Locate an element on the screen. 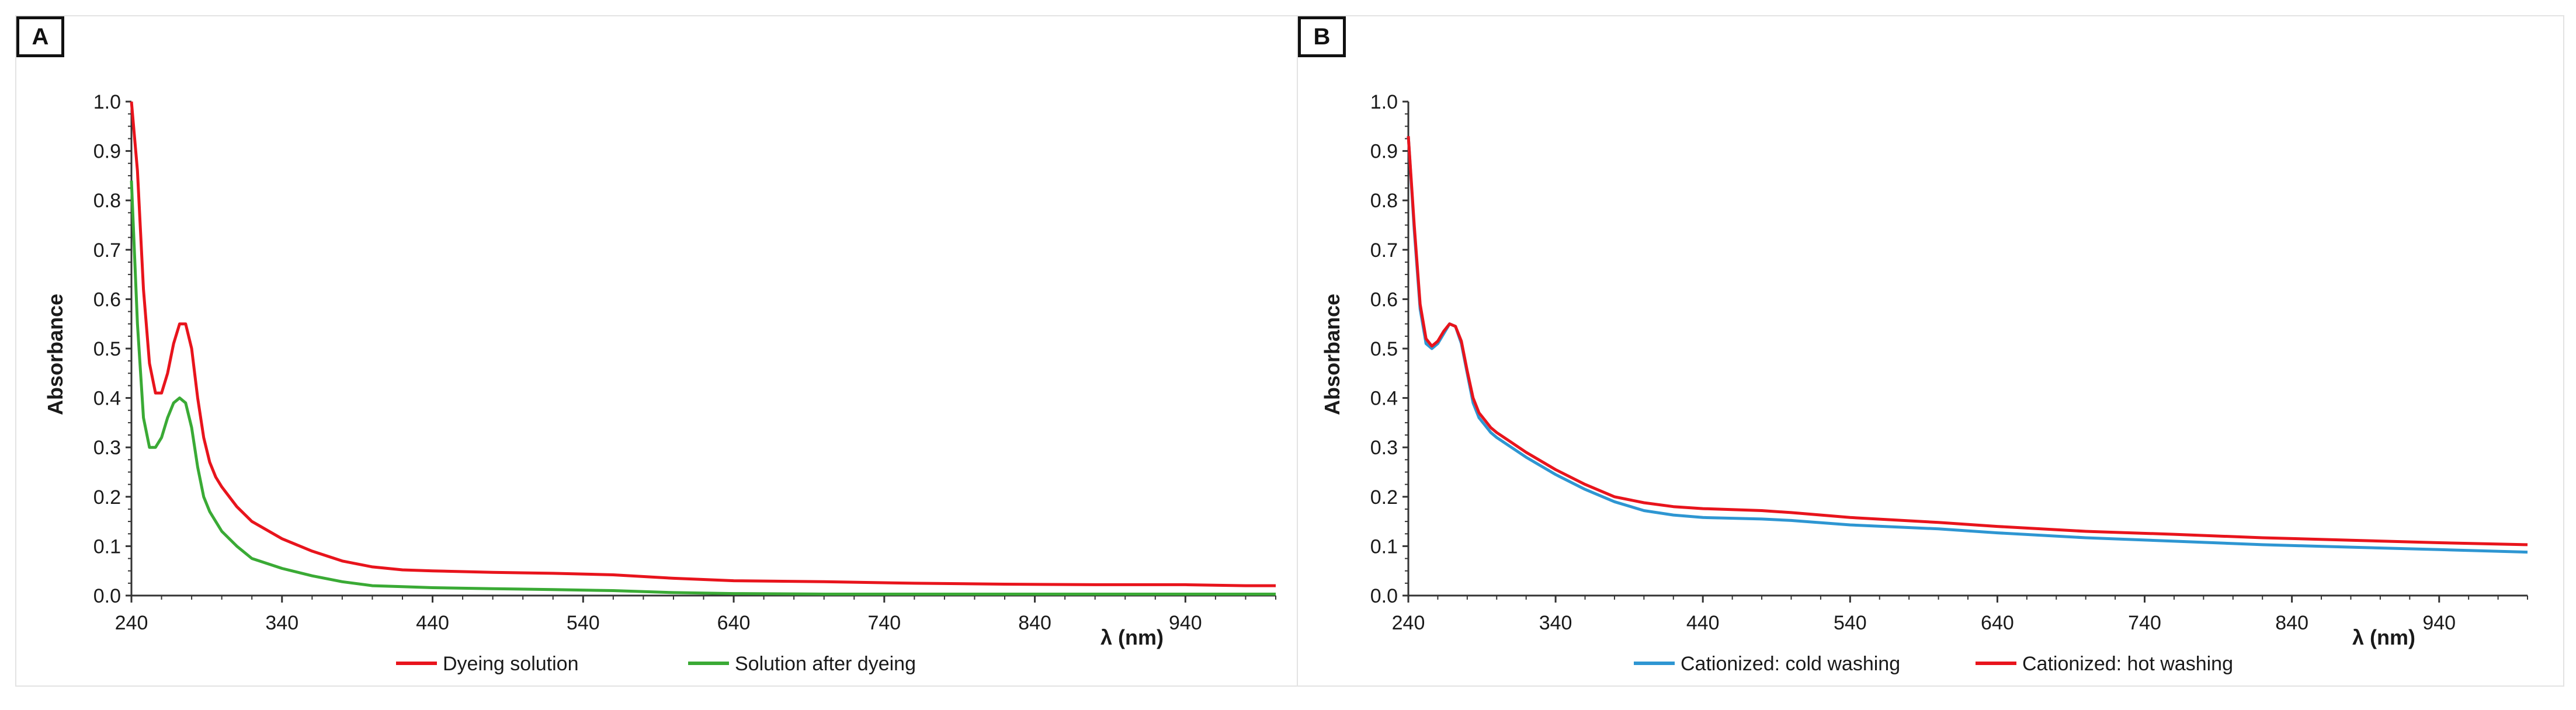 Image resolution: width=2576 pixels, height=710 pixels. legend-label-1: Cationized: cold washing is located at coordinates (1790, 664).